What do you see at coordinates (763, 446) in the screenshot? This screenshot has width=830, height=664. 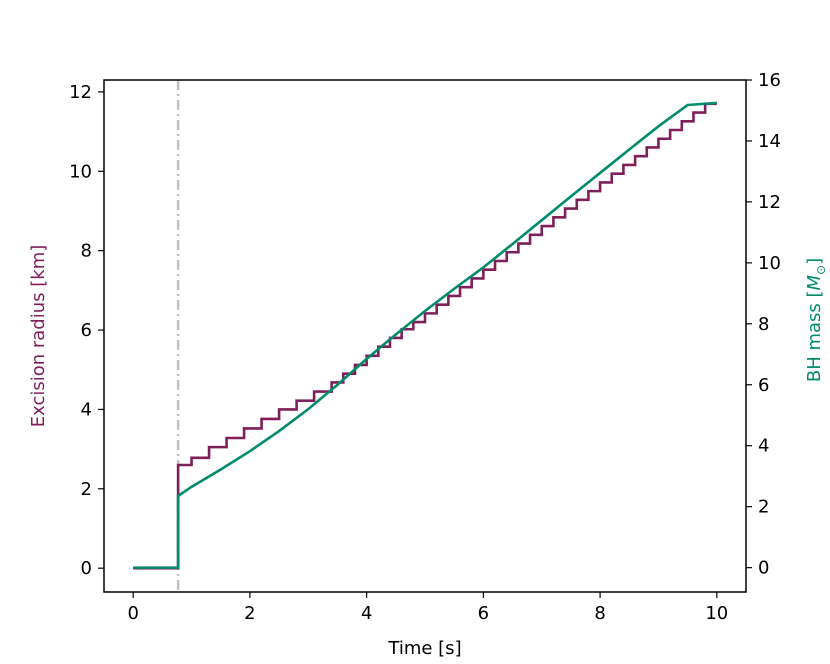 I see `y-right-tick-label: 4` at bounding box center [763, 446].